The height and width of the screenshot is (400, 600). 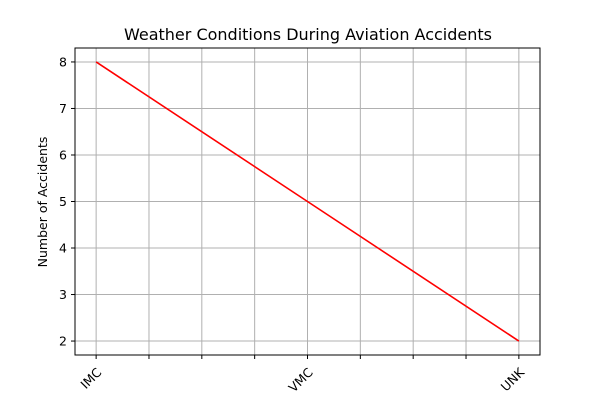 I want to click on y-axis-label: Number of Accidents, so click(x=42, y=202).